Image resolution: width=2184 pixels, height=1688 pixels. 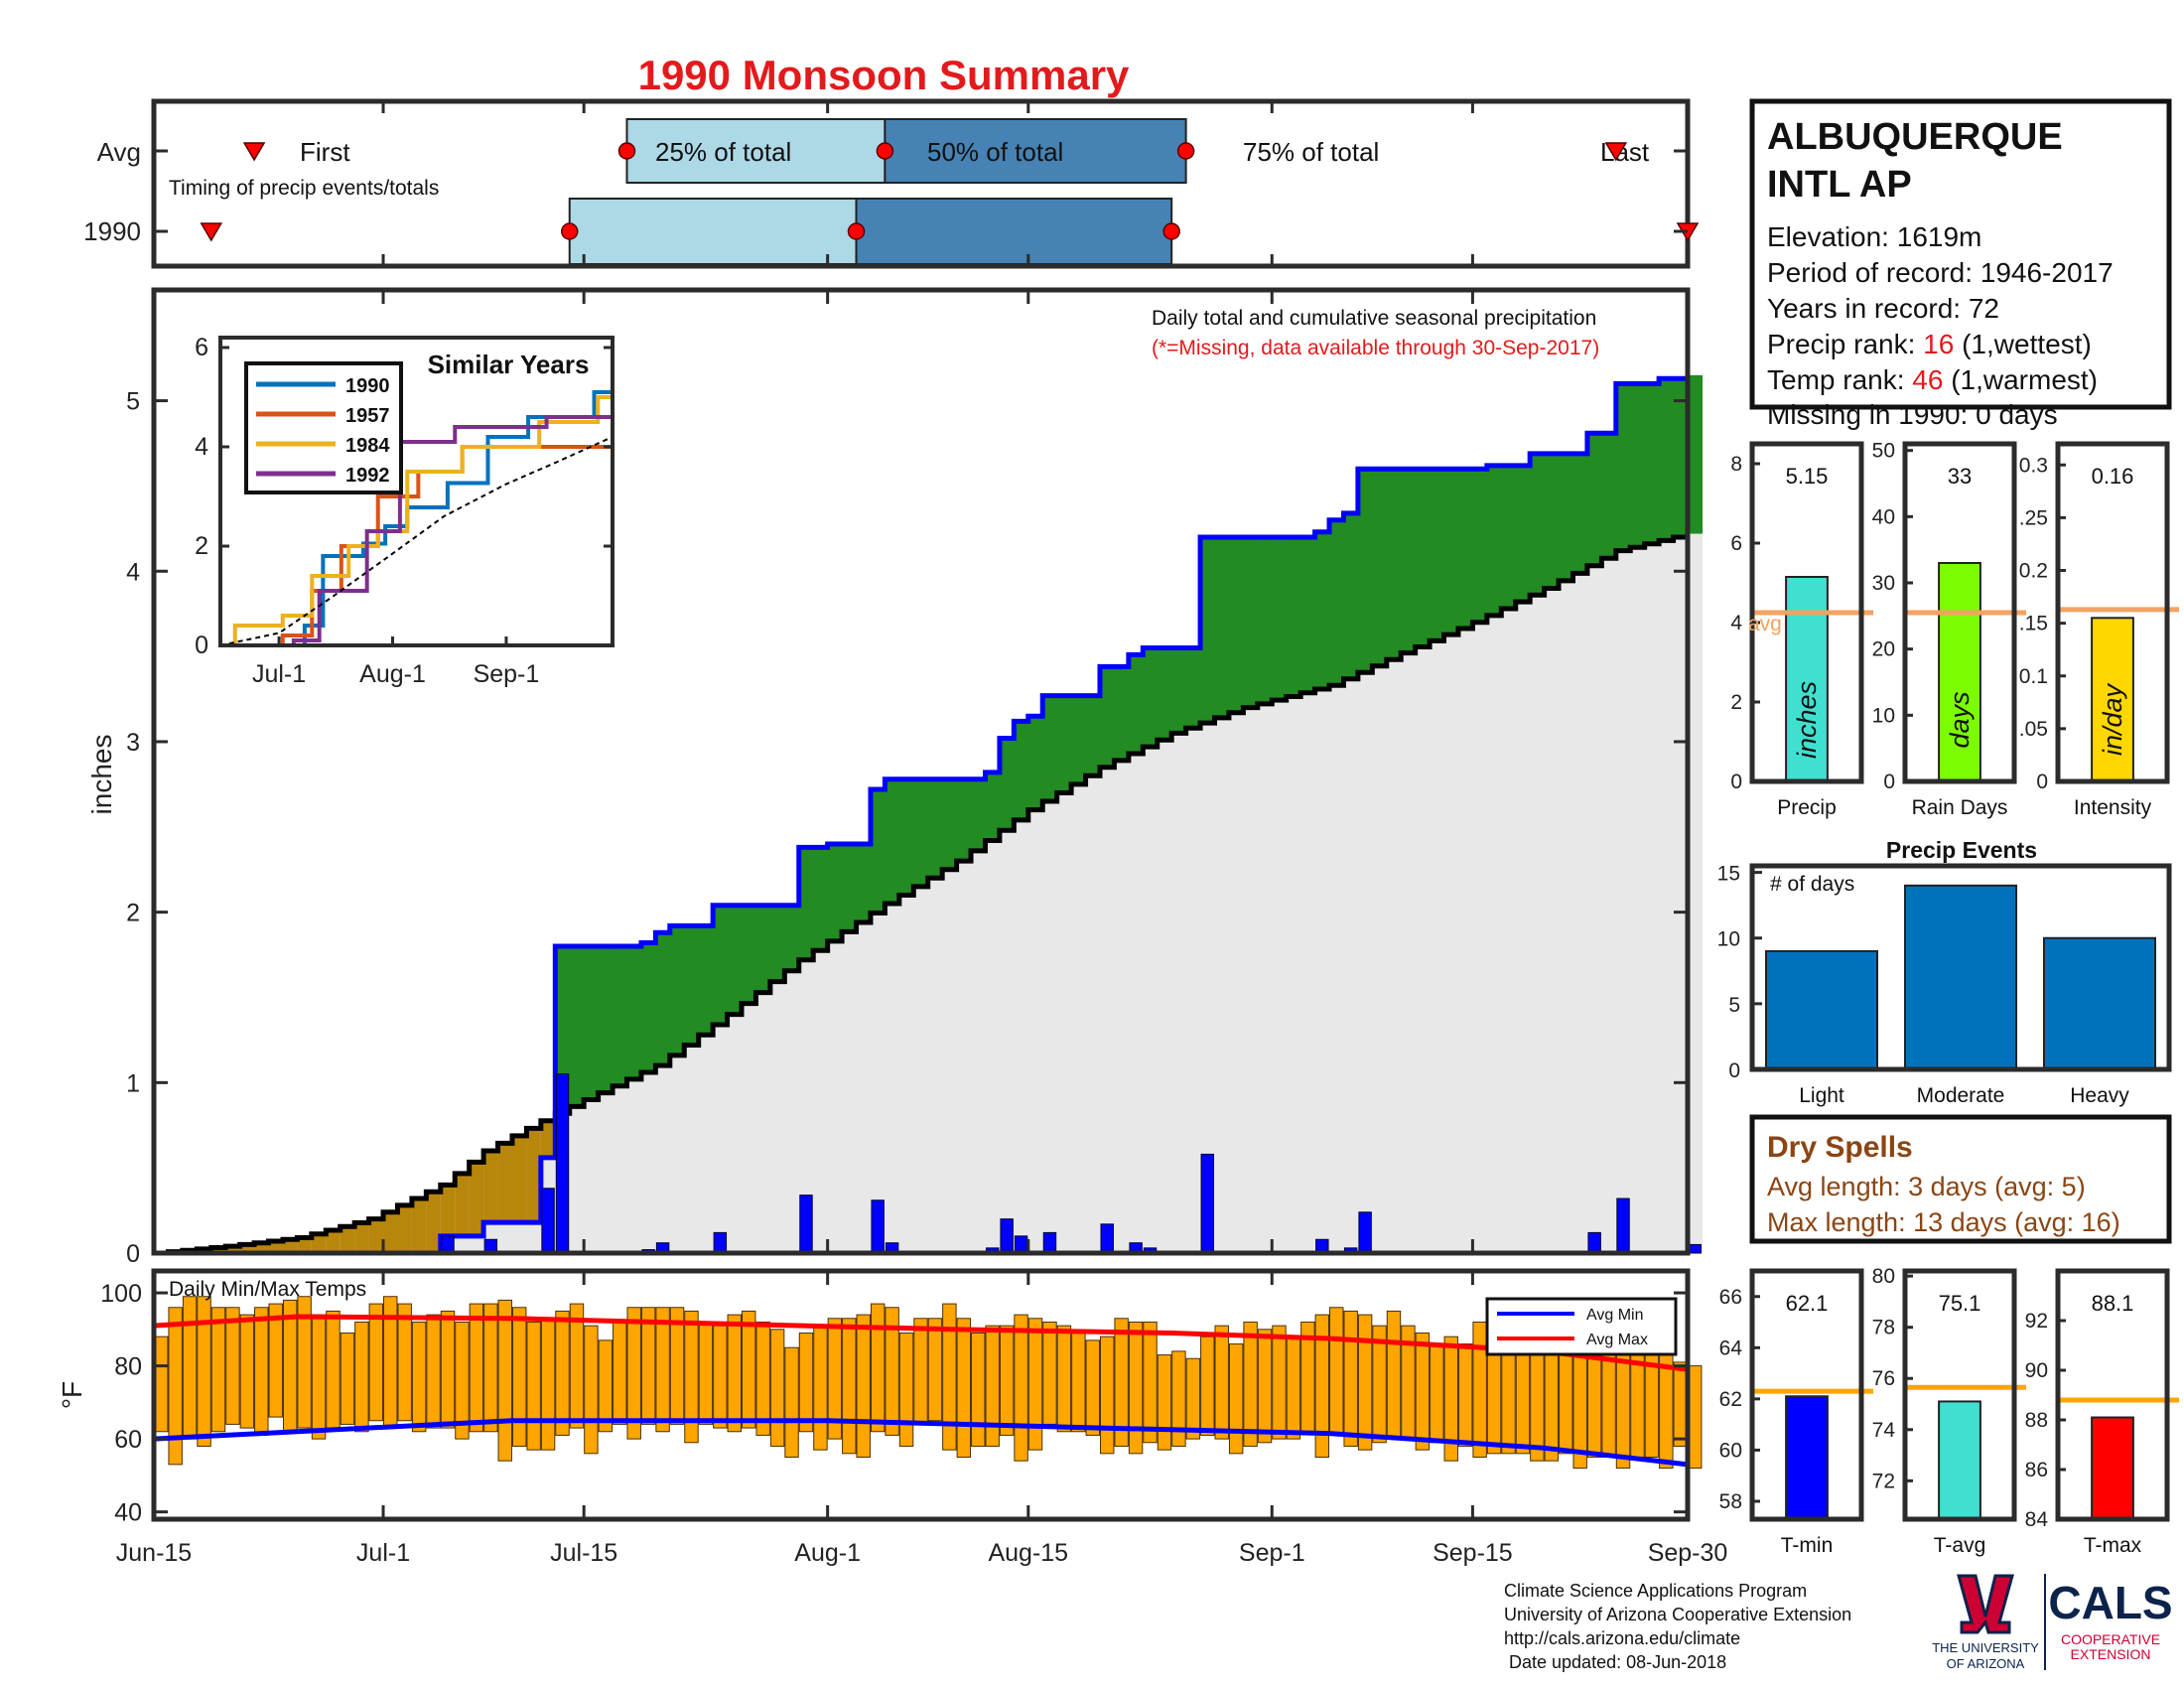 I want to click on footer-line1: Climate Science Applications Program, so click(x=1655, y=1591).